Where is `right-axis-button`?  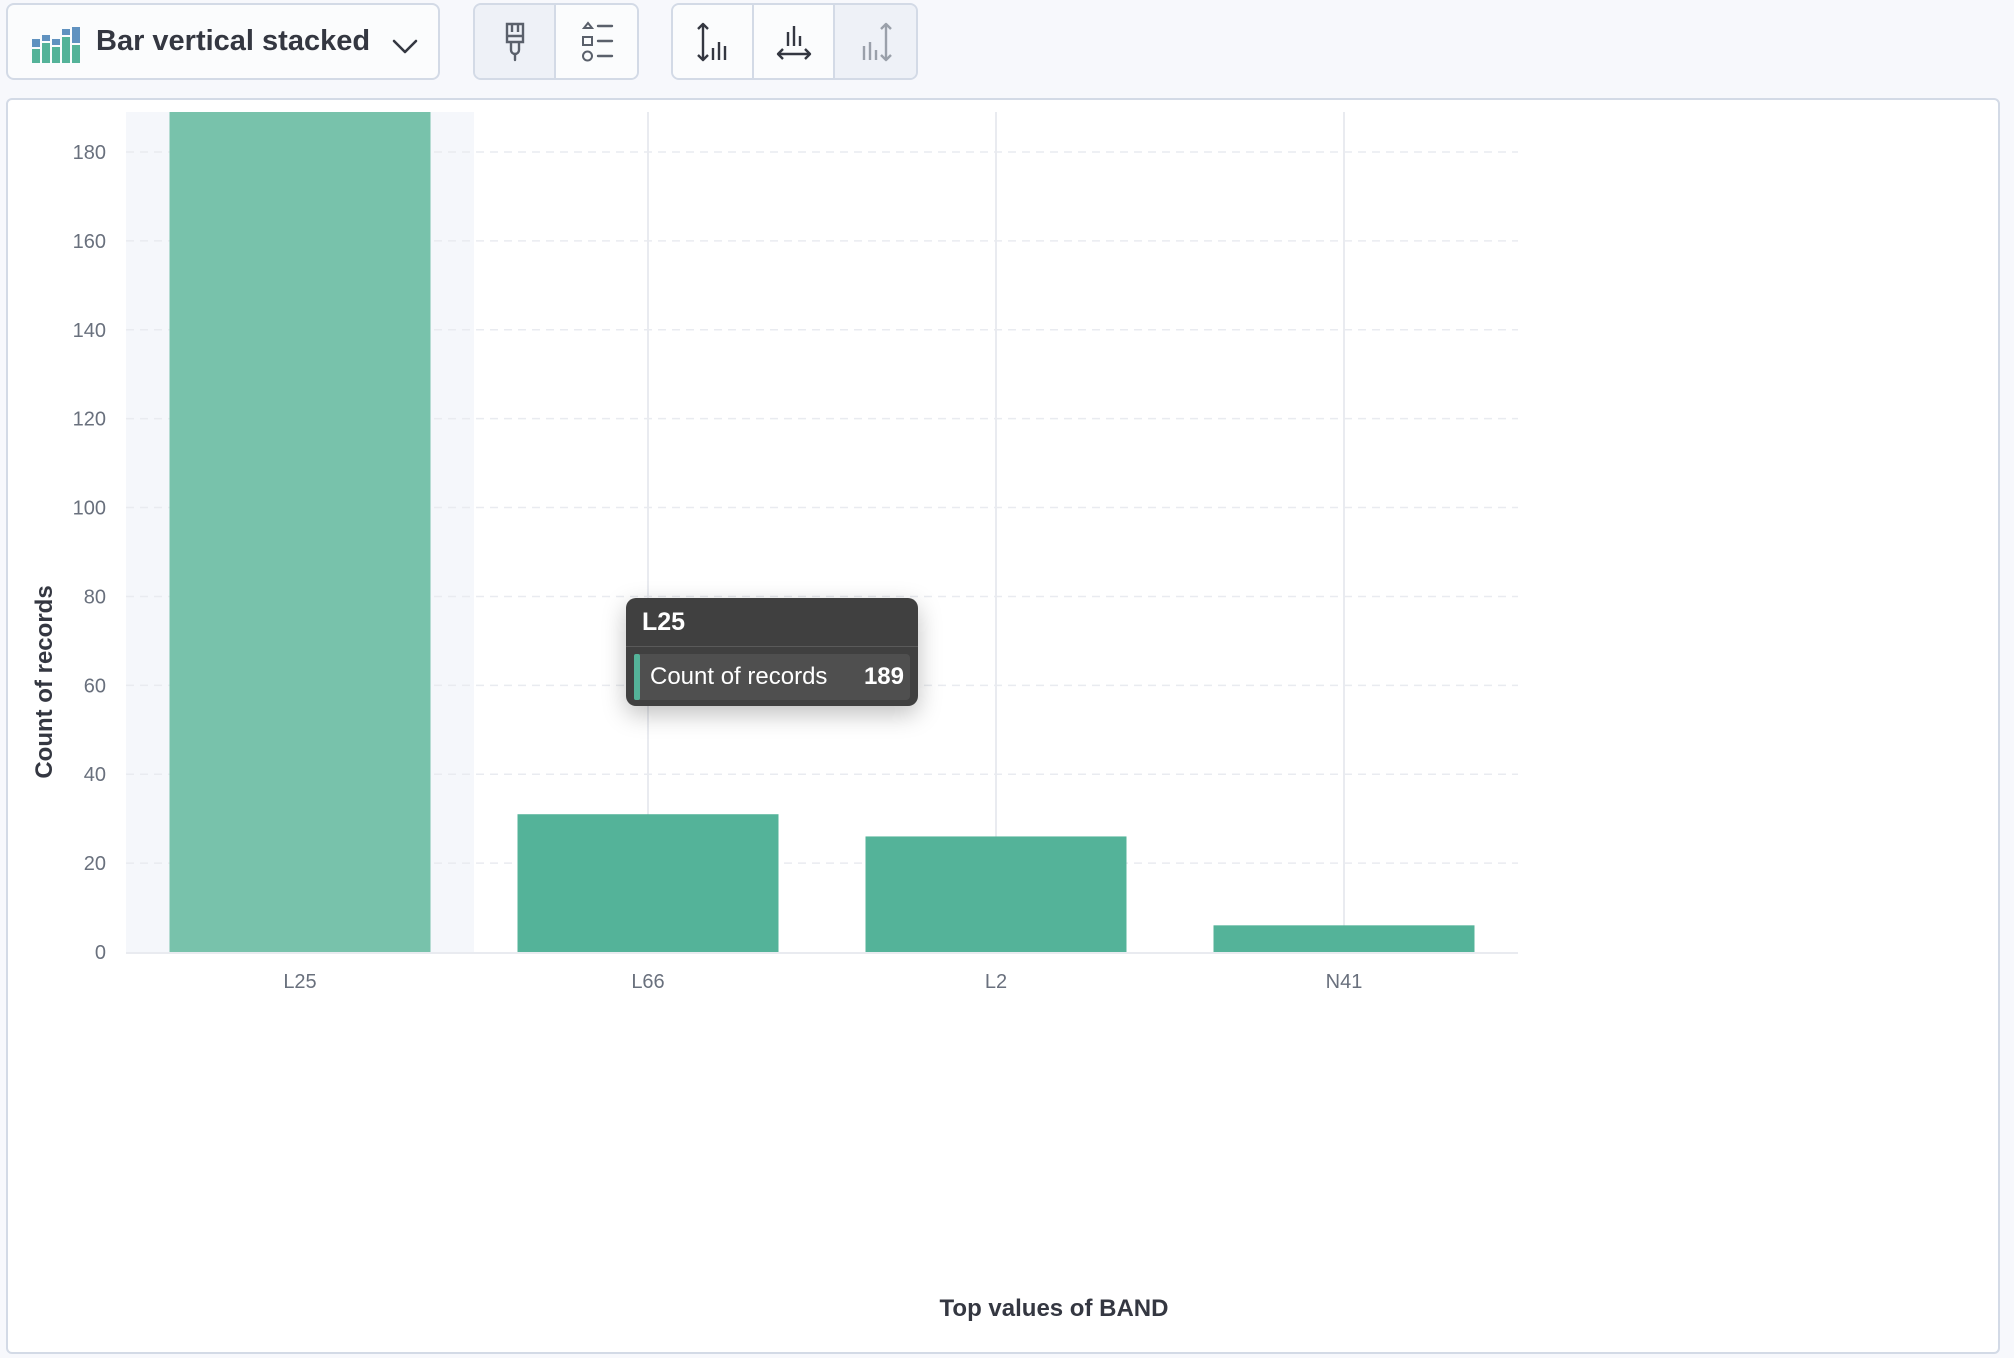 right-axis-button is located at coordinates (875, 41).